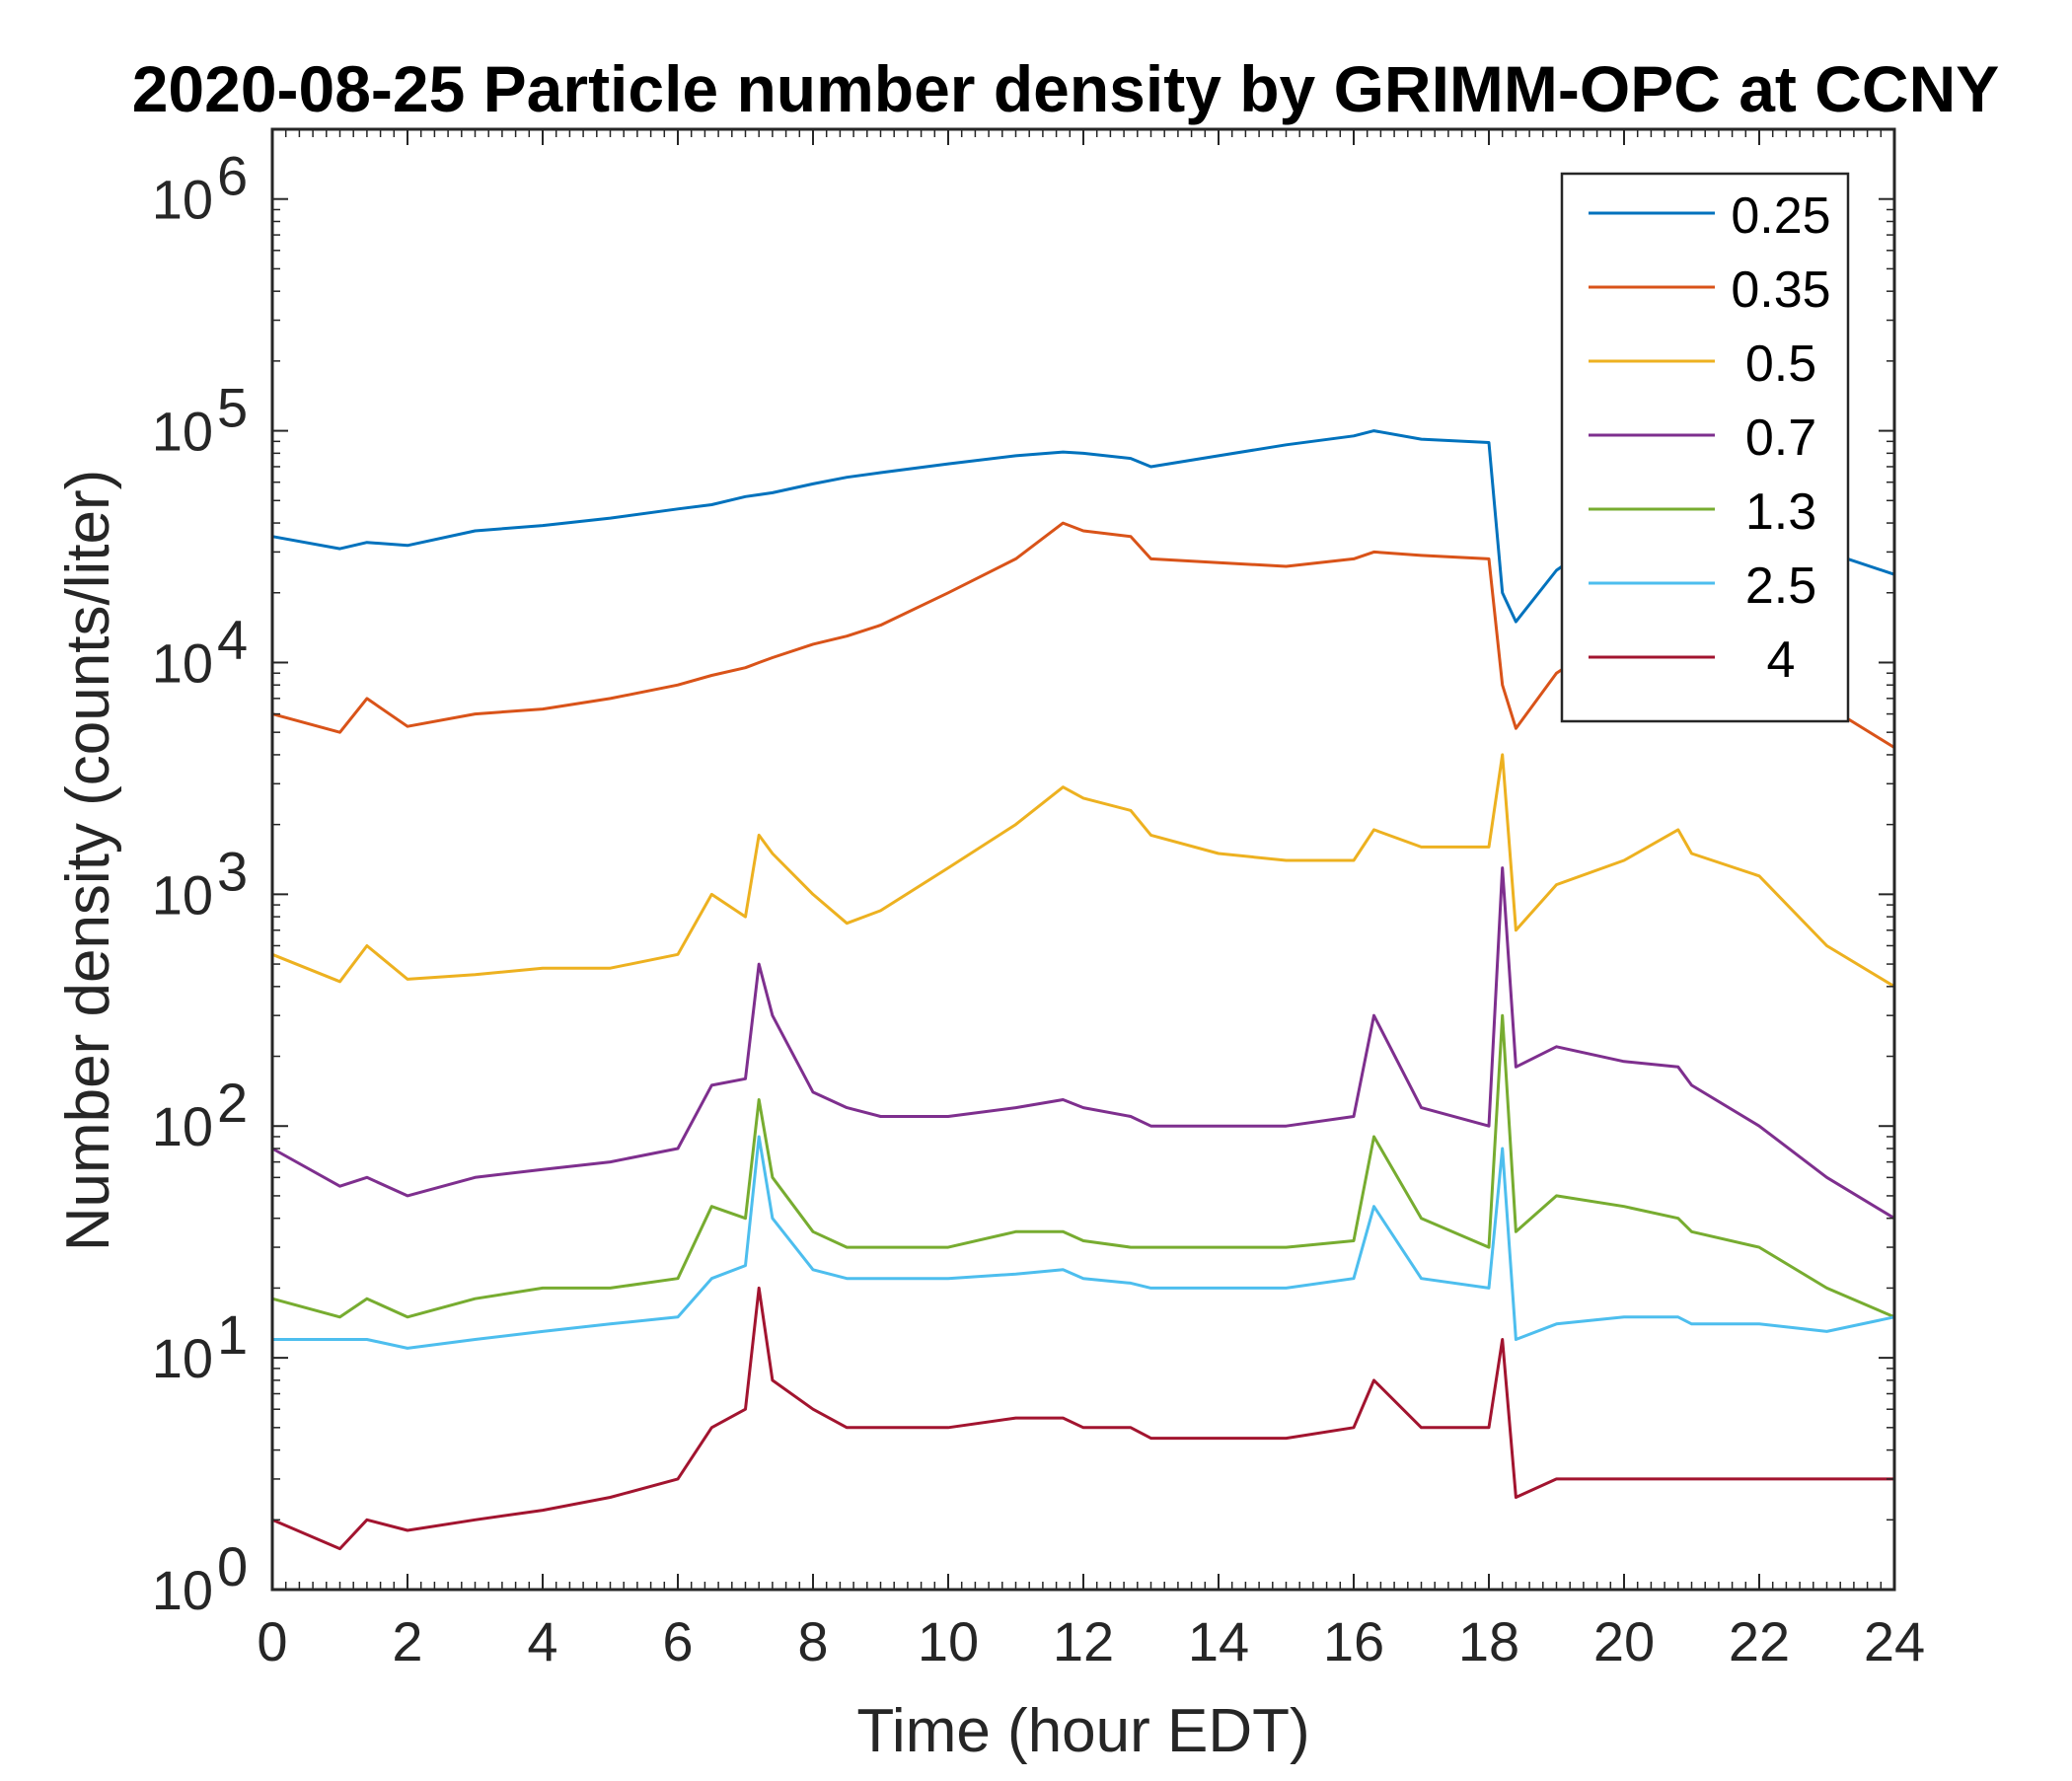 This screenshot has height=1781, width=2072. I want to click on x-tick-label: 20, so click(1624, 1641).